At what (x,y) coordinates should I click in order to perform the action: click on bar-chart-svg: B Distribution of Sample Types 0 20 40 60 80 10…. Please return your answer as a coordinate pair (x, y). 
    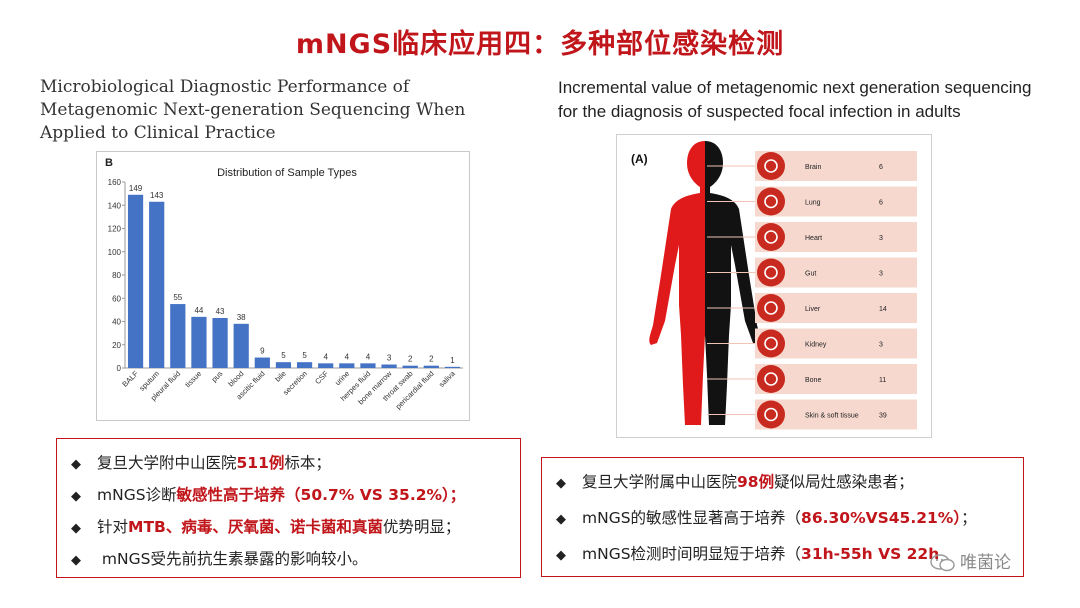
    Looking at the image, I should click on (284, 284).